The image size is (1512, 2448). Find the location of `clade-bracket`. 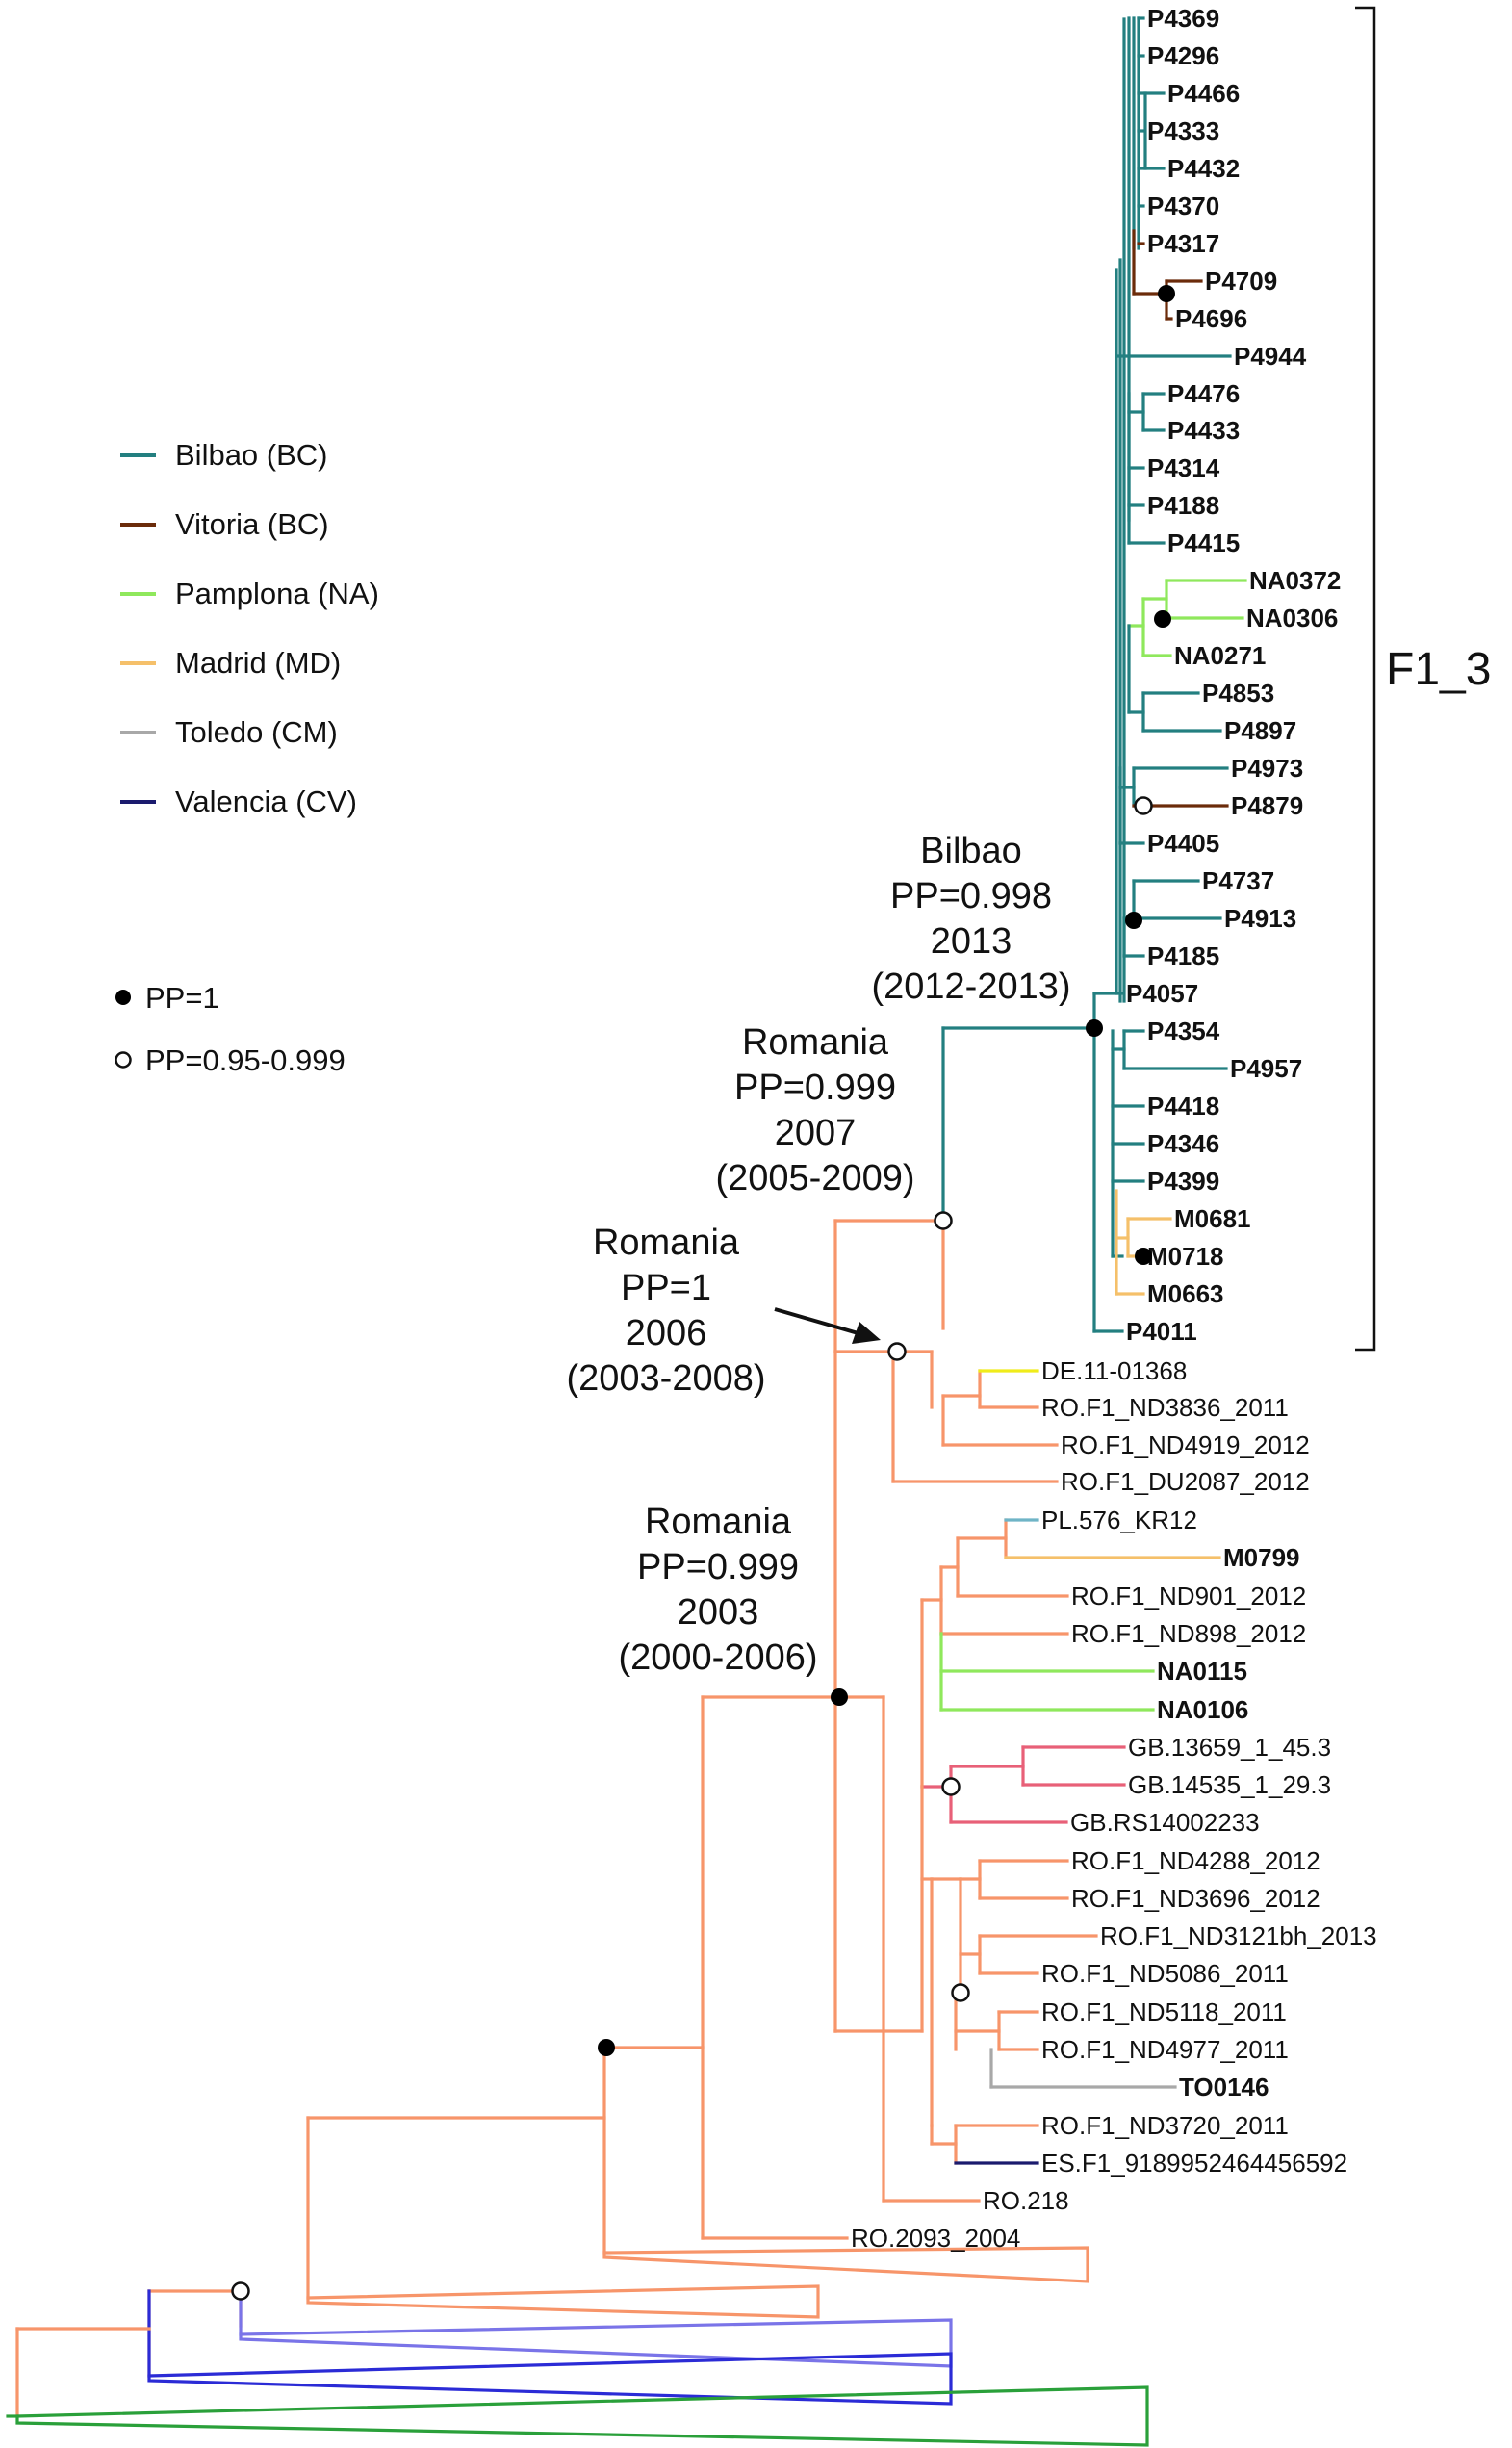

clade-bracket is located at coordinates (1365, 679).